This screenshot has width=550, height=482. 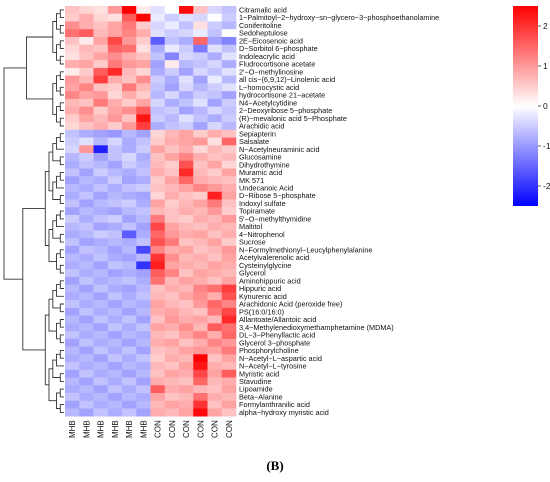 What do you see at coordinates (274, 404) in the screenshot?
I see `row-label: Formylanthranilic acid` at bounding box center [274, 404].